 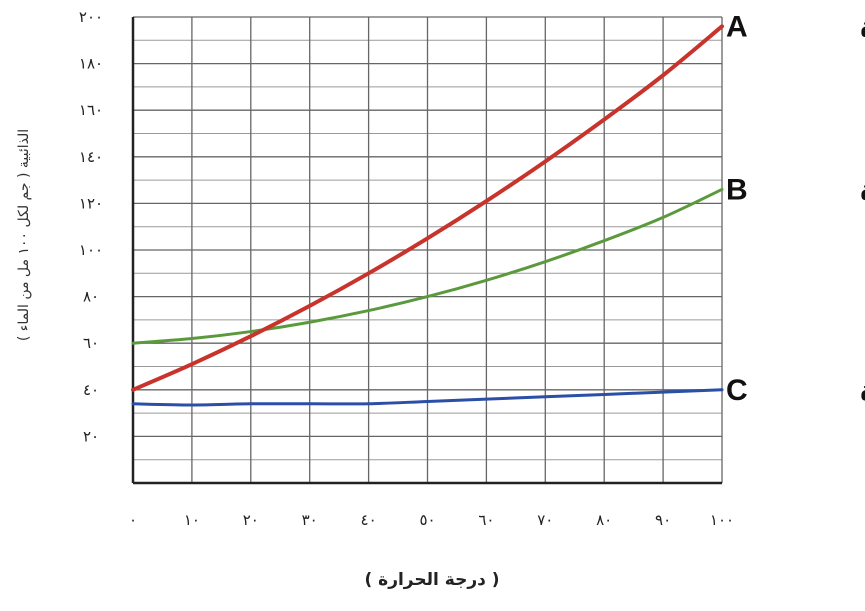 I want to click on series-label-letter-c: C, so click(x=737, y=390).